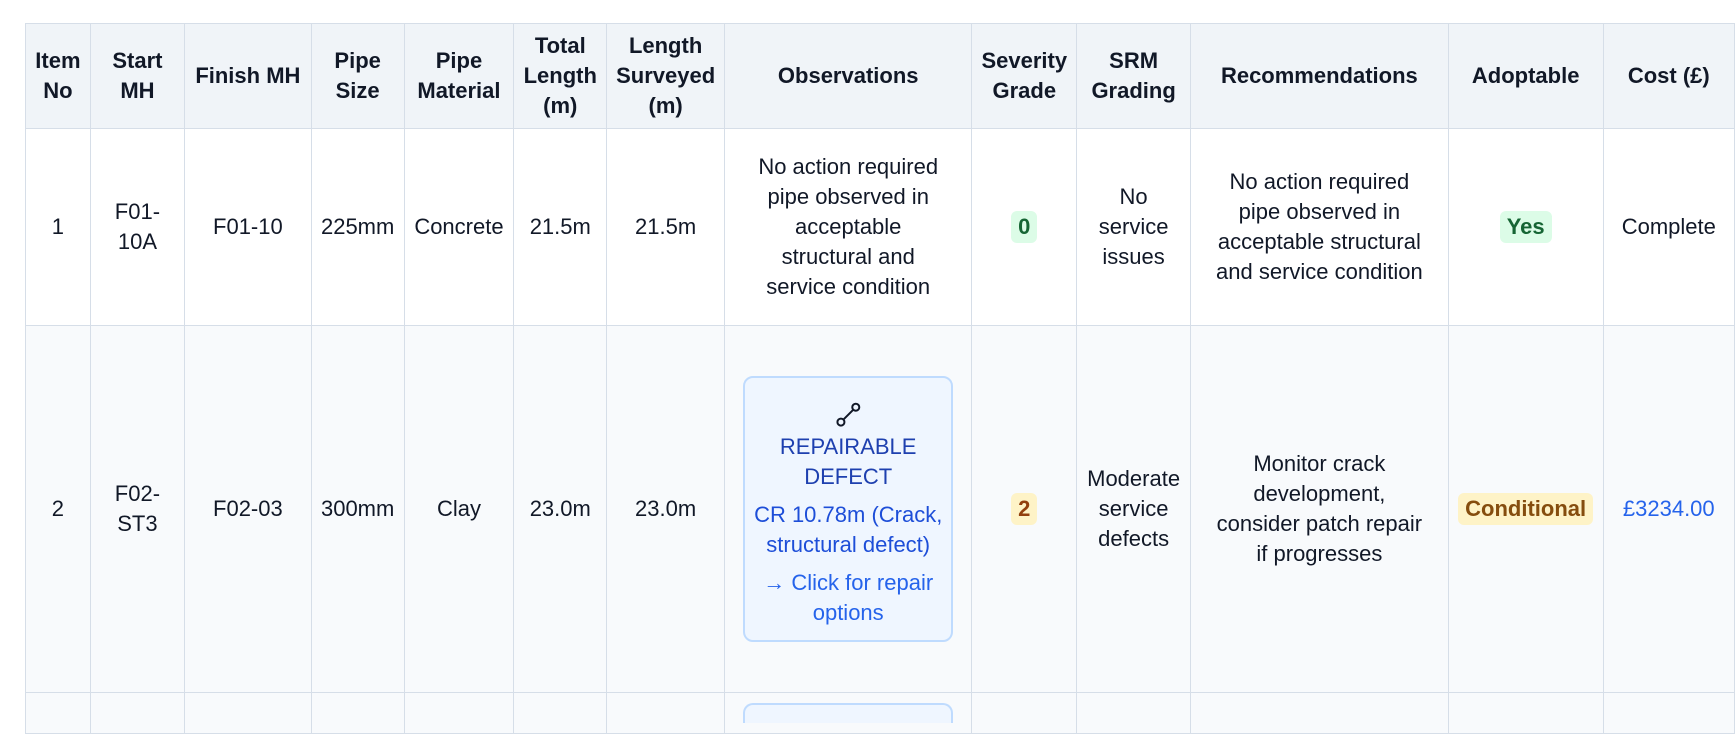 The image size is (1735, 734). I want to click on header-cost: Cost (£), so click(1668, 76).